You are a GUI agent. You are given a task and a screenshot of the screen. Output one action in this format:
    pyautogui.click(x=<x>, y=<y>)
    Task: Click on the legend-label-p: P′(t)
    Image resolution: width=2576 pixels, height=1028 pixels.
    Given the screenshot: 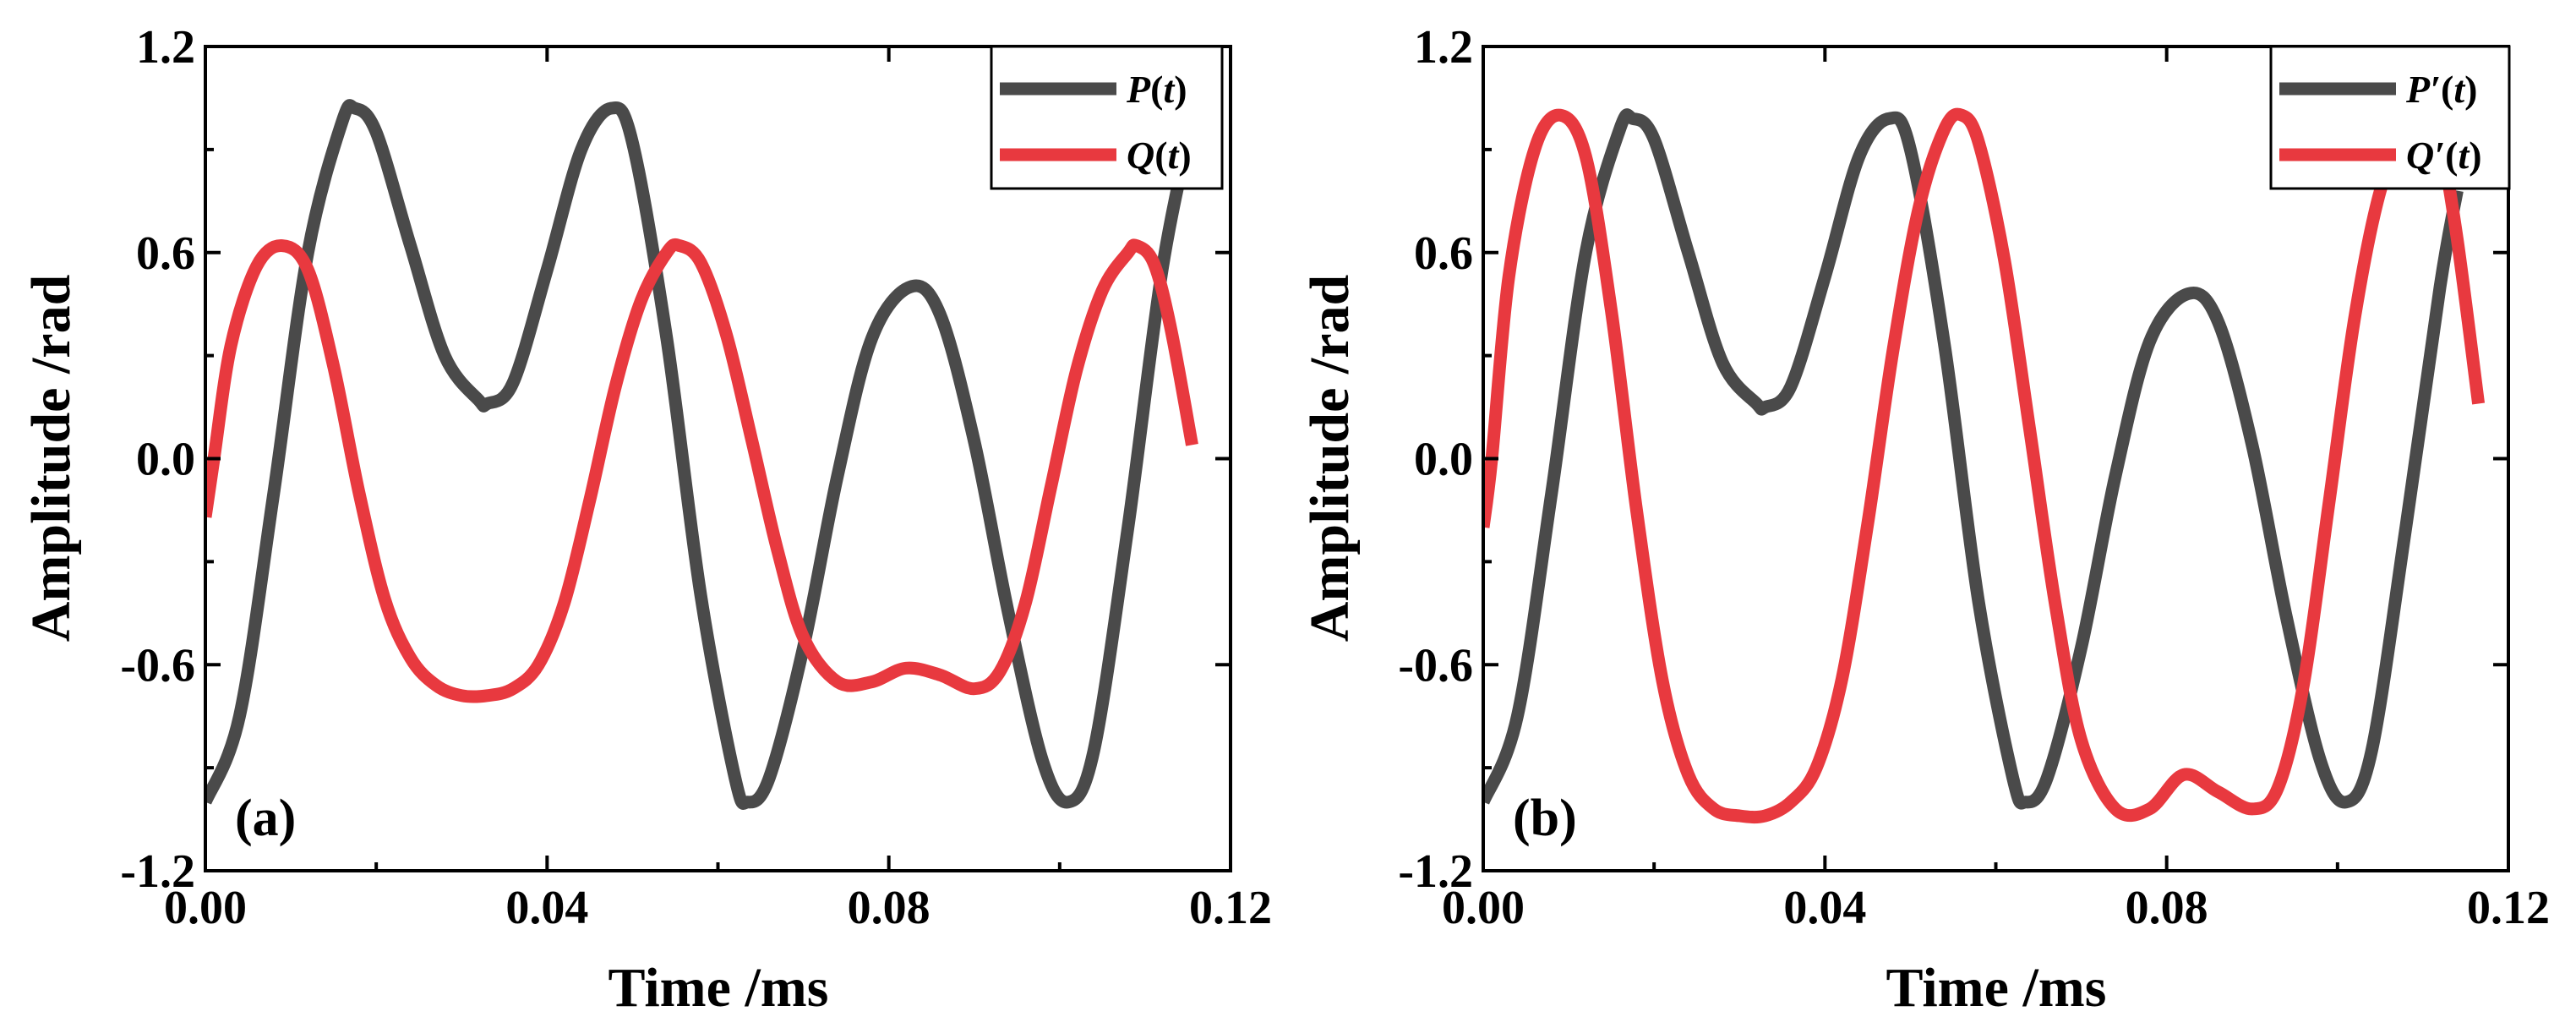 What is the action you would take?
    pyautogui.click(x=2441, y=90)
    